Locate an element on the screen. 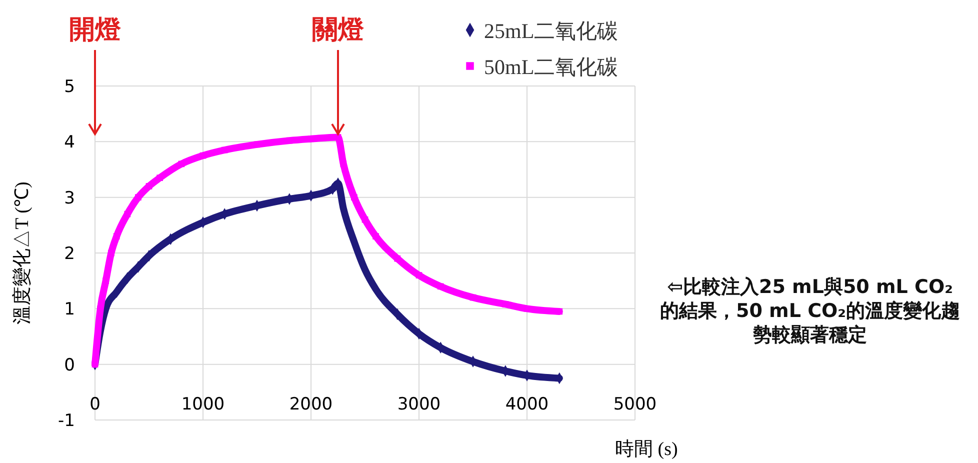 Image resolution: width=978 pixels, height=463 pixels. y-tick-label: 4 is located at coordinates (69, 142).